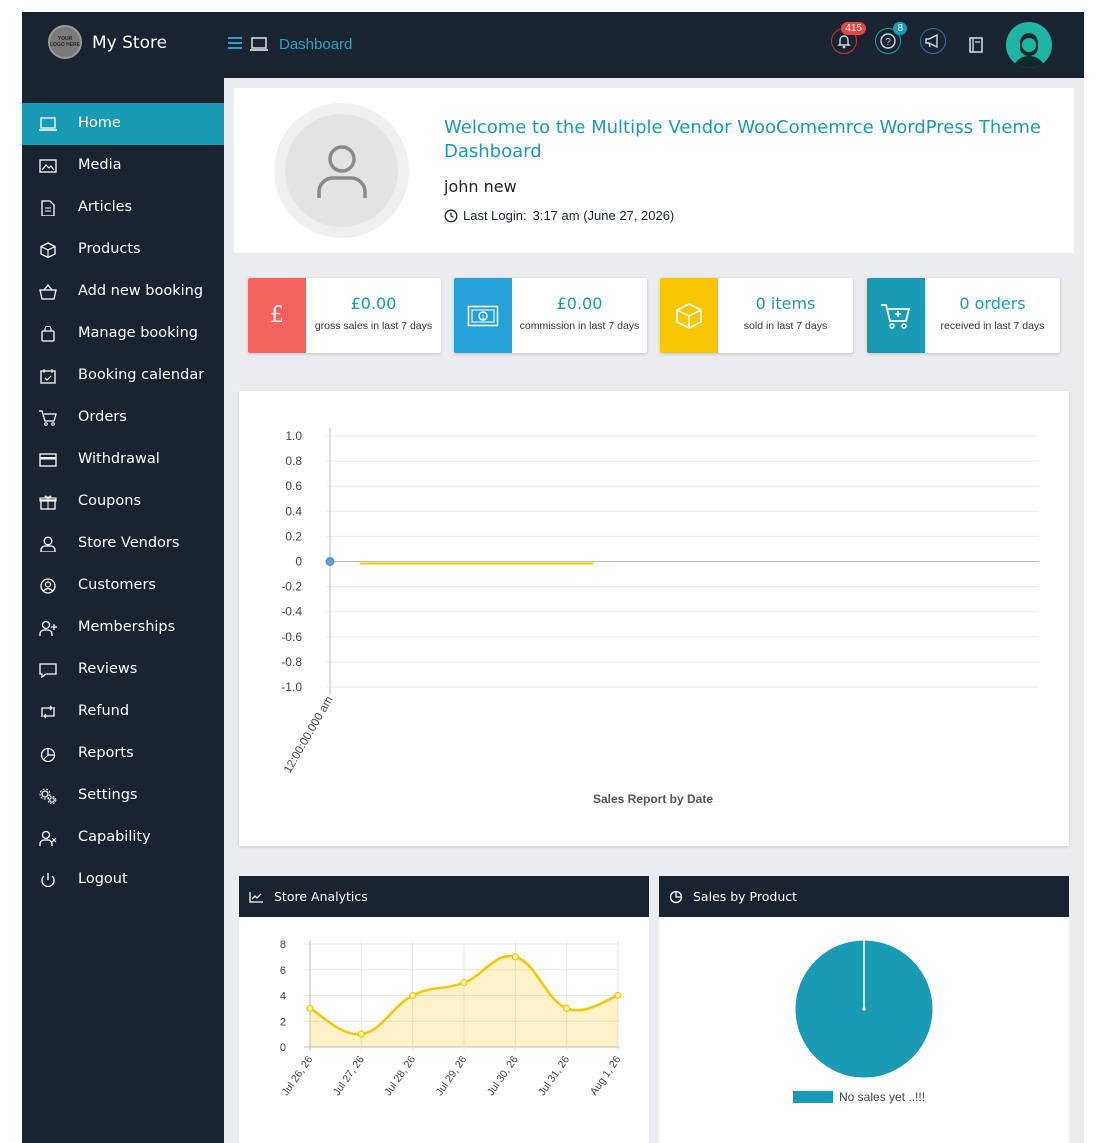 Image resolution: width=1100 pixels, height=1143 pixels. I want to click on sidebar-item-label: Memberships, so click(127, 627).